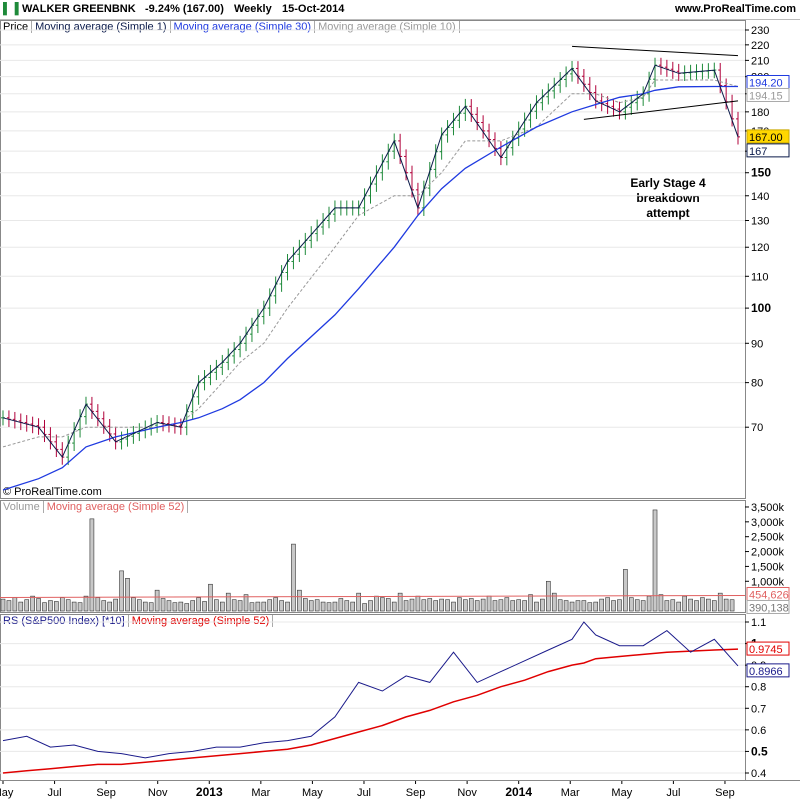 The width and height of the screenshot is (800, 800). What do you see at coordinates (184, 9) in the screenshot?
I see `price-change: -9.24% (167.00)` at bounding box center [184, 9].